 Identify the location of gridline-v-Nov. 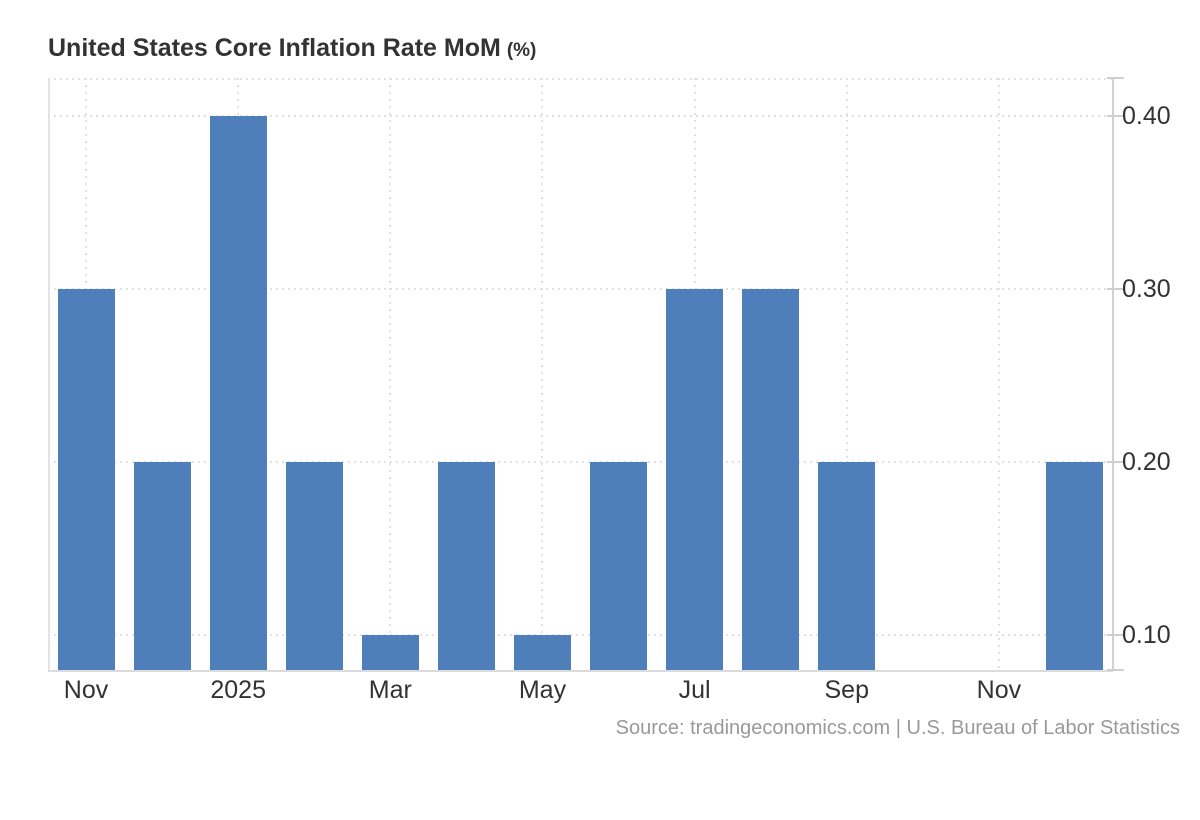
(998, 374).